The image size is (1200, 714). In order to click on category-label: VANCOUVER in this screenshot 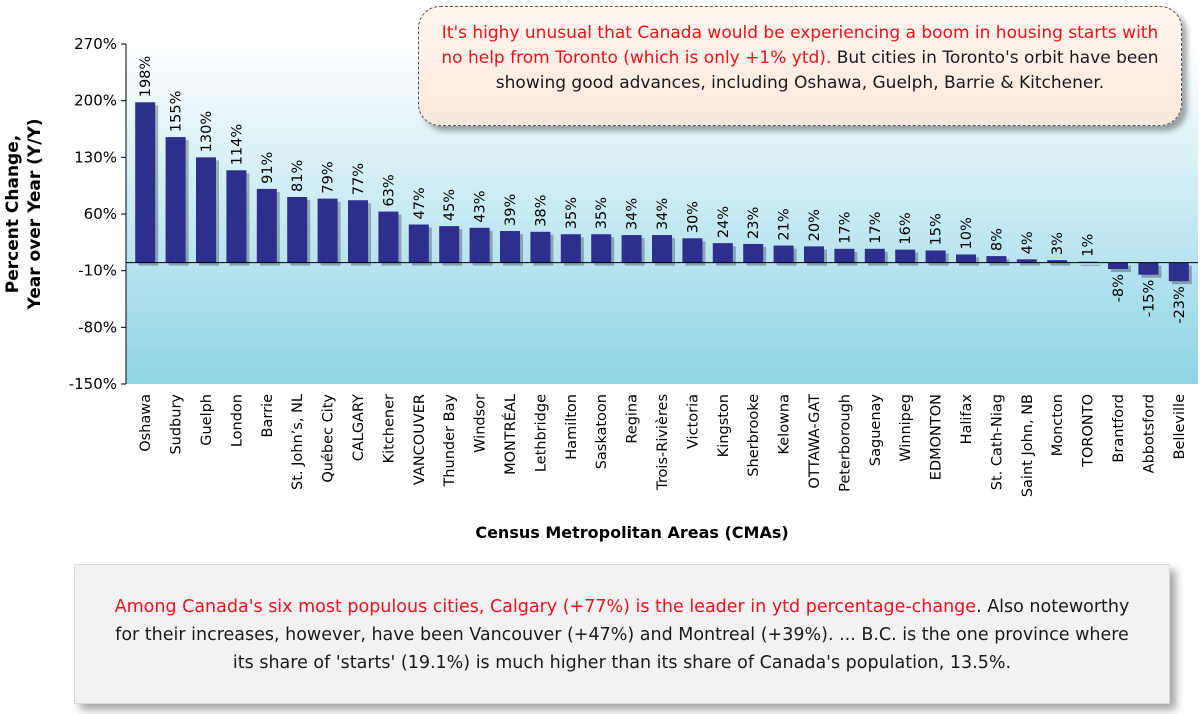, I will do `click(420, 439)`.